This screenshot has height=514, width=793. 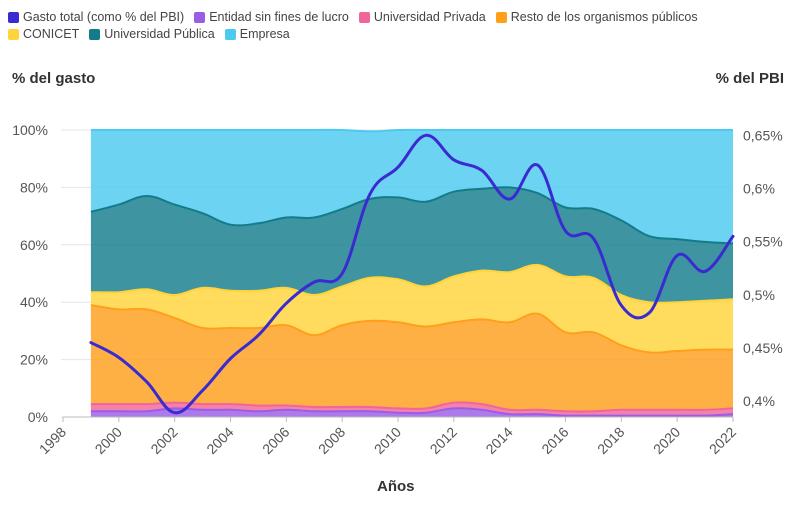 I want to click on legend-item-universidad-publica: Universidad Pública, so click(x=152, y=34).